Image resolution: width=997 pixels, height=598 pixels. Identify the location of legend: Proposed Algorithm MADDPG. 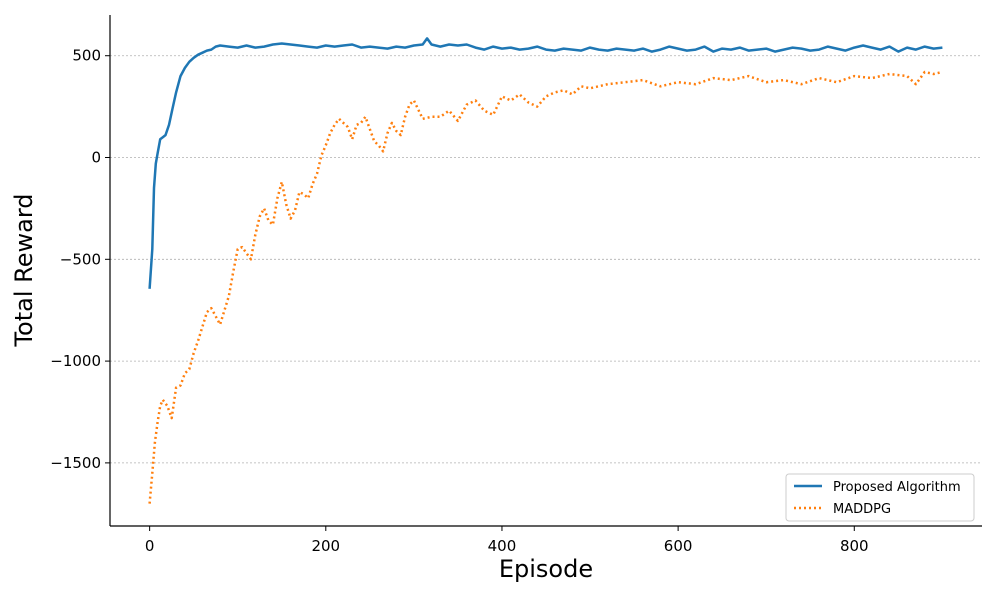
(880, 497).